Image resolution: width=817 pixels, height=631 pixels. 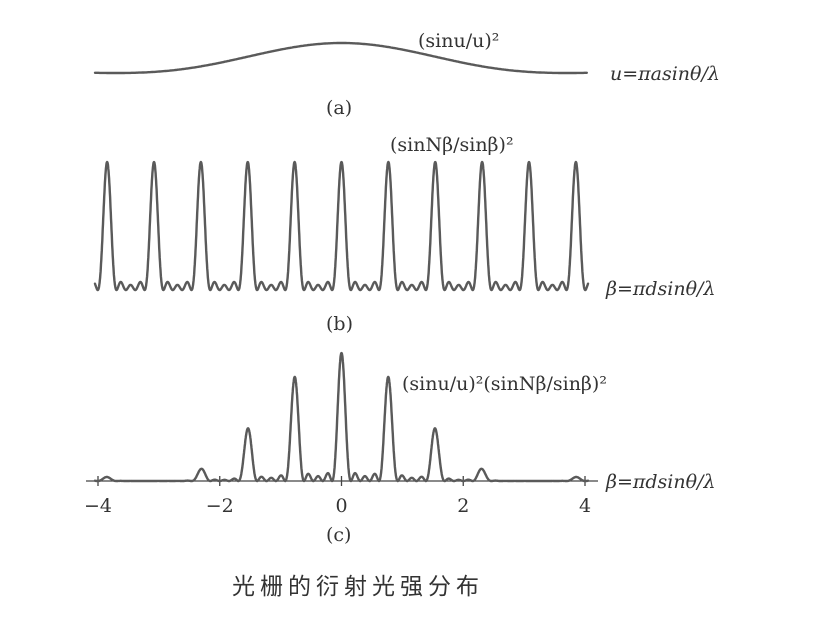 I want to click on panel-b-interference-curve, so click(x=341, y=226).